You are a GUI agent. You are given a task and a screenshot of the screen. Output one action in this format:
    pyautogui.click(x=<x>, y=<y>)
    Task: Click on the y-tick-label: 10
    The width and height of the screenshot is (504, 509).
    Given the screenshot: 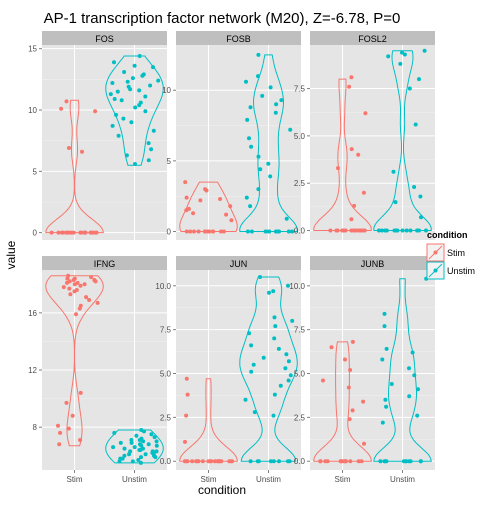 What is the action you would take?
    pyautogui.click(x=32, y=110)
    